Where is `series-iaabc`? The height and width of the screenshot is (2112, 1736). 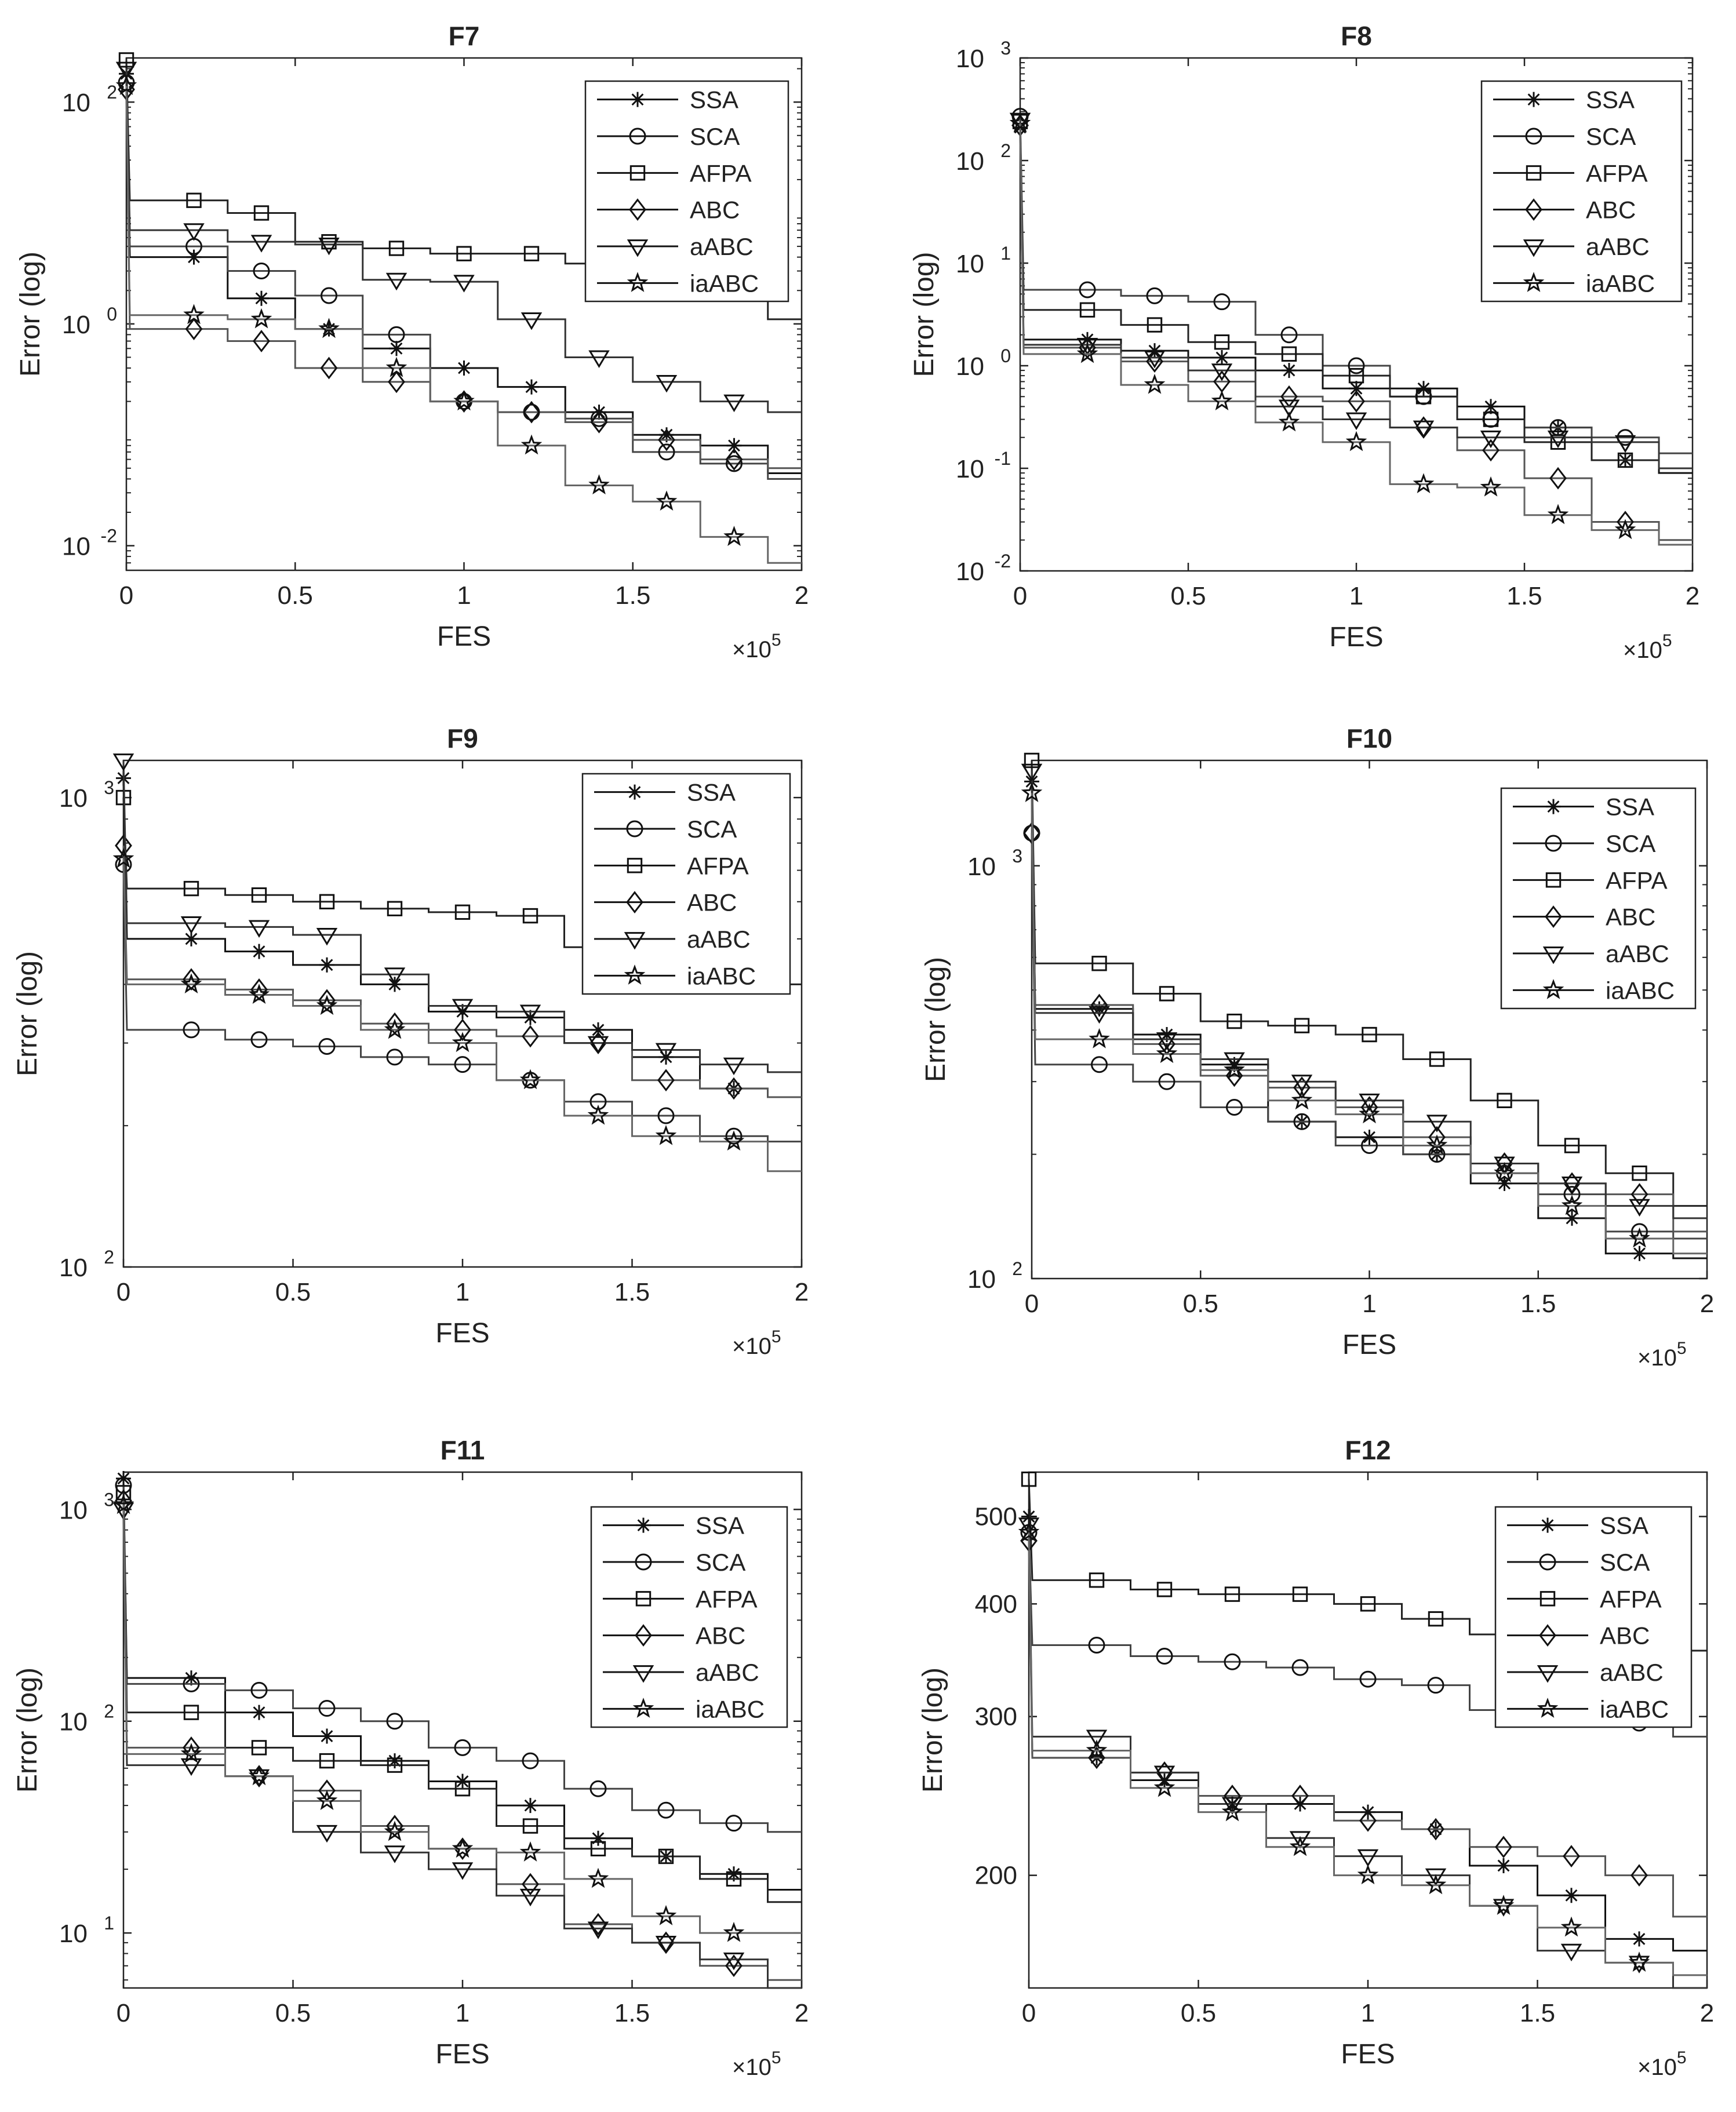 series-iaabc is located at coordinates (457, 1718).